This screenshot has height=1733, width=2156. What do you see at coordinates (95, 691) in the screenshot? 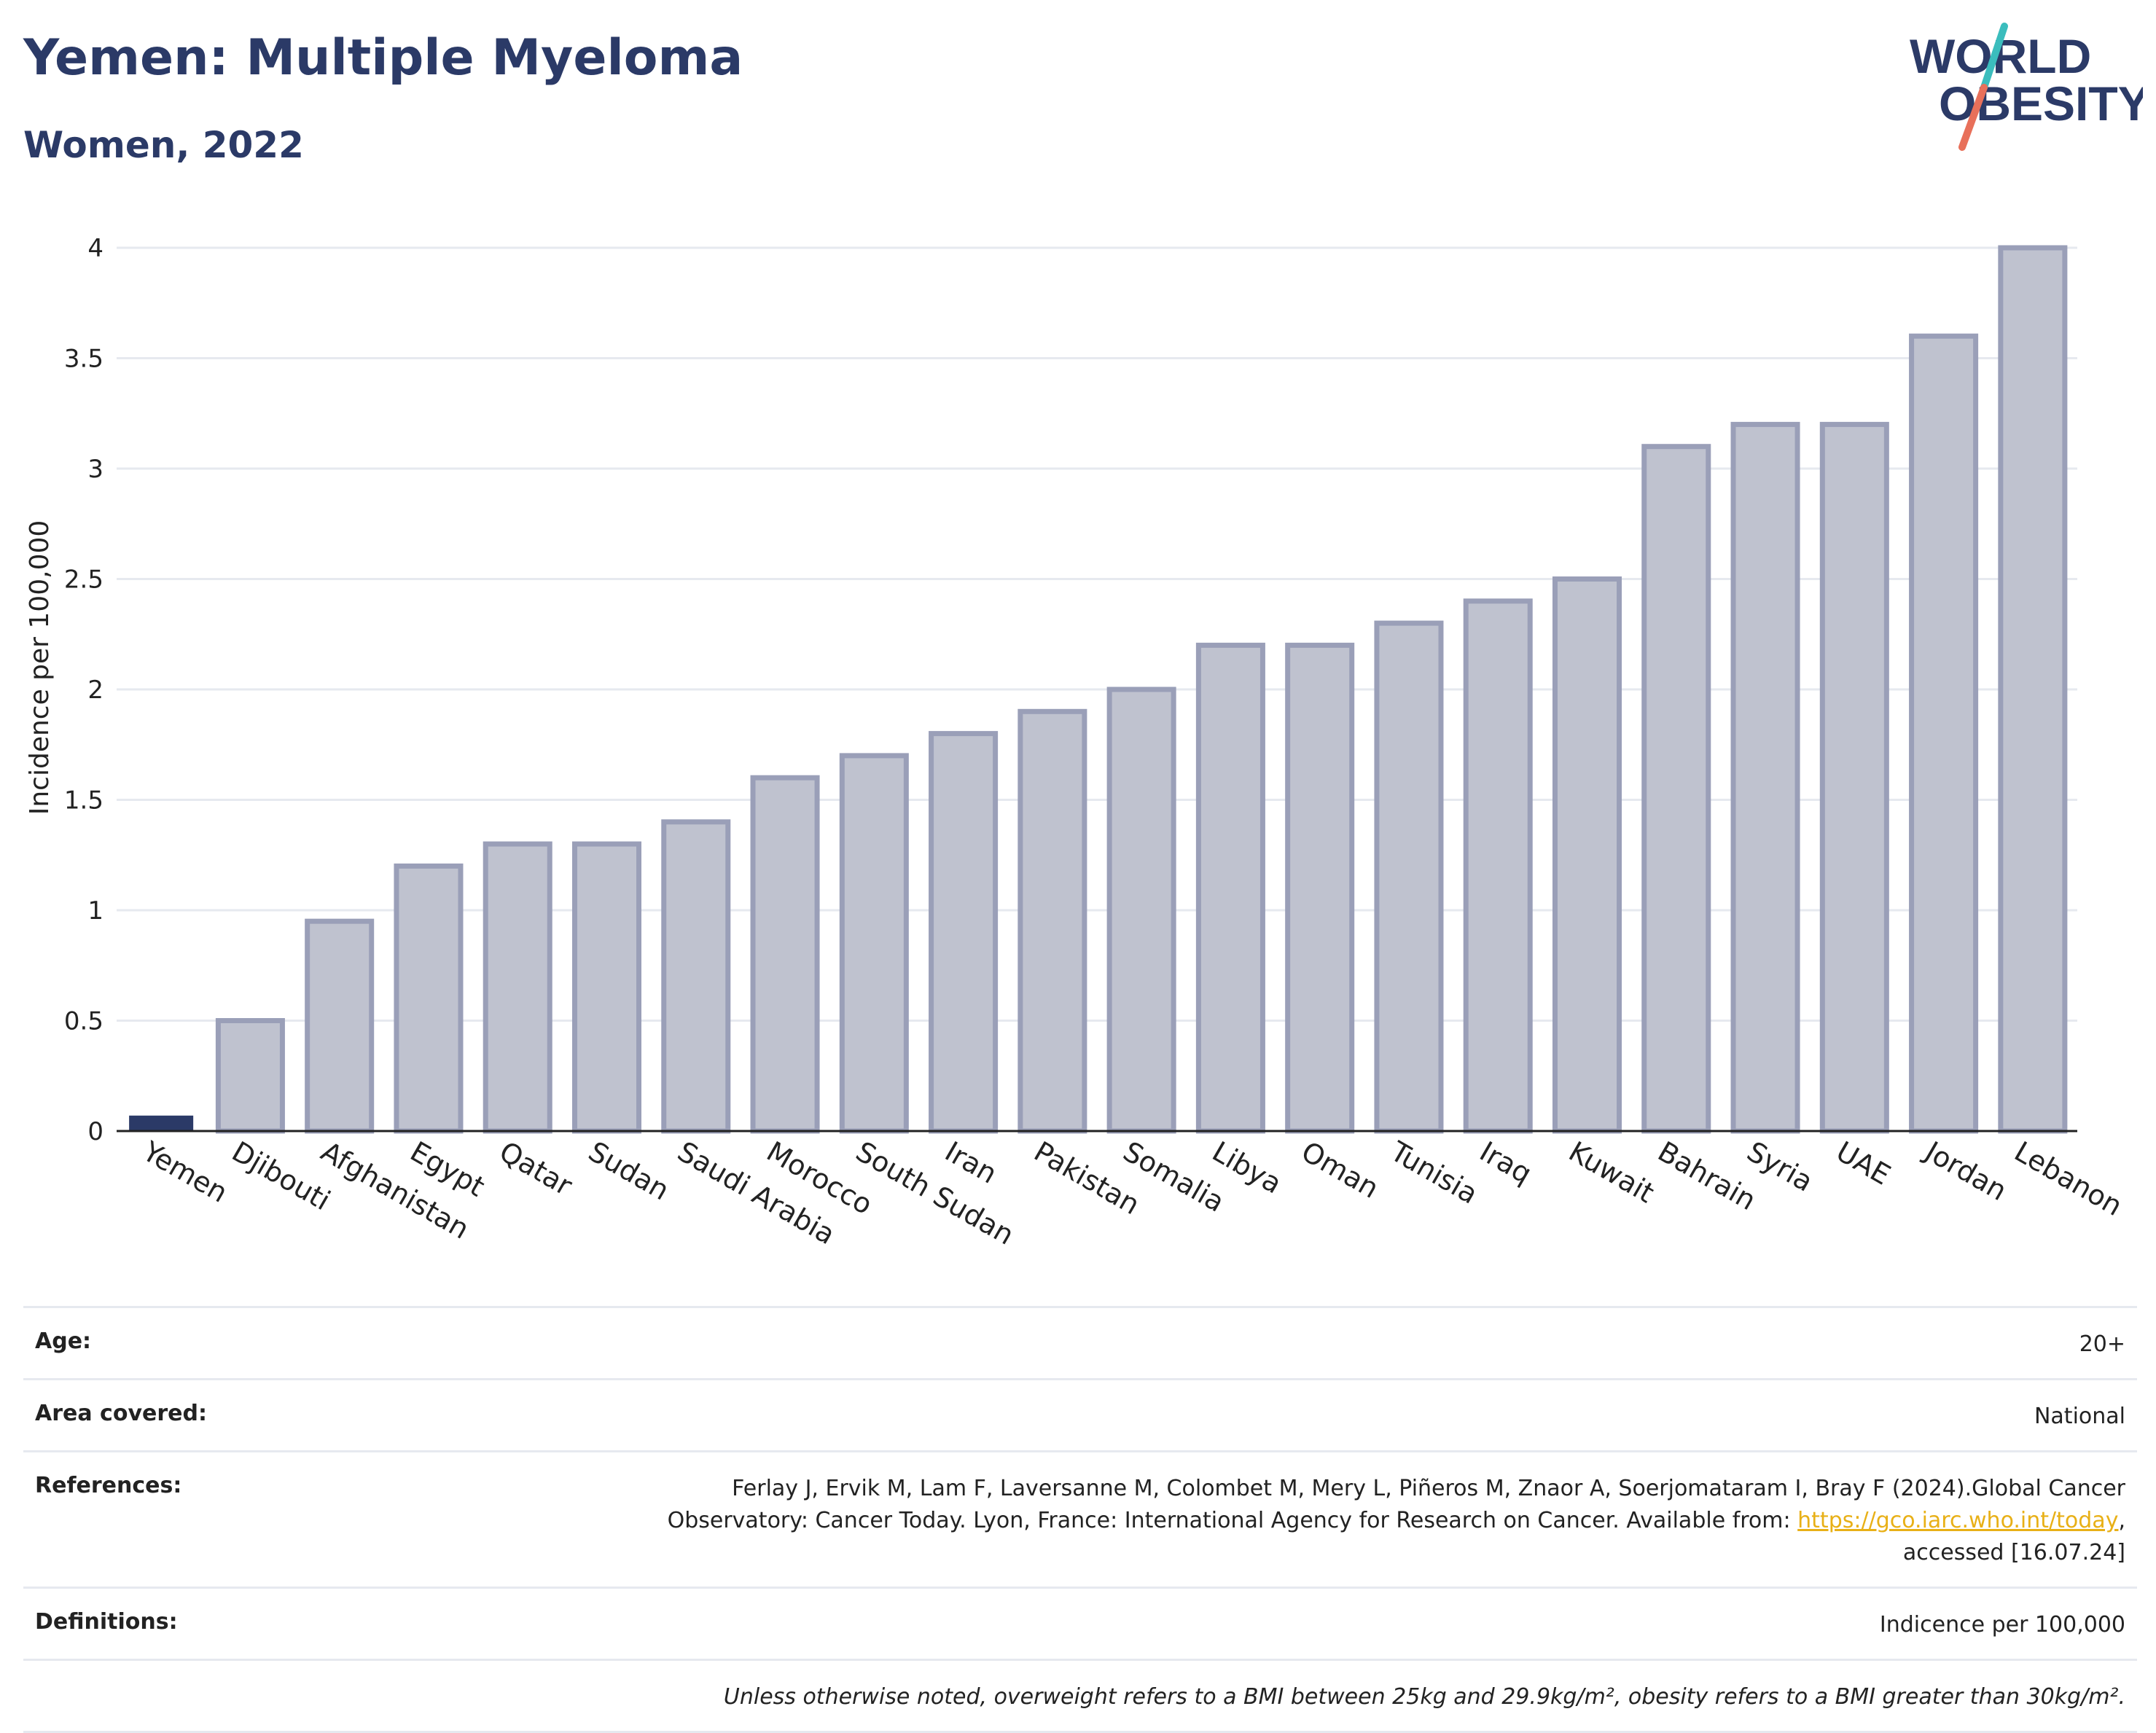
I see `y-tick-label: 2` at bounding box center [95, 691].